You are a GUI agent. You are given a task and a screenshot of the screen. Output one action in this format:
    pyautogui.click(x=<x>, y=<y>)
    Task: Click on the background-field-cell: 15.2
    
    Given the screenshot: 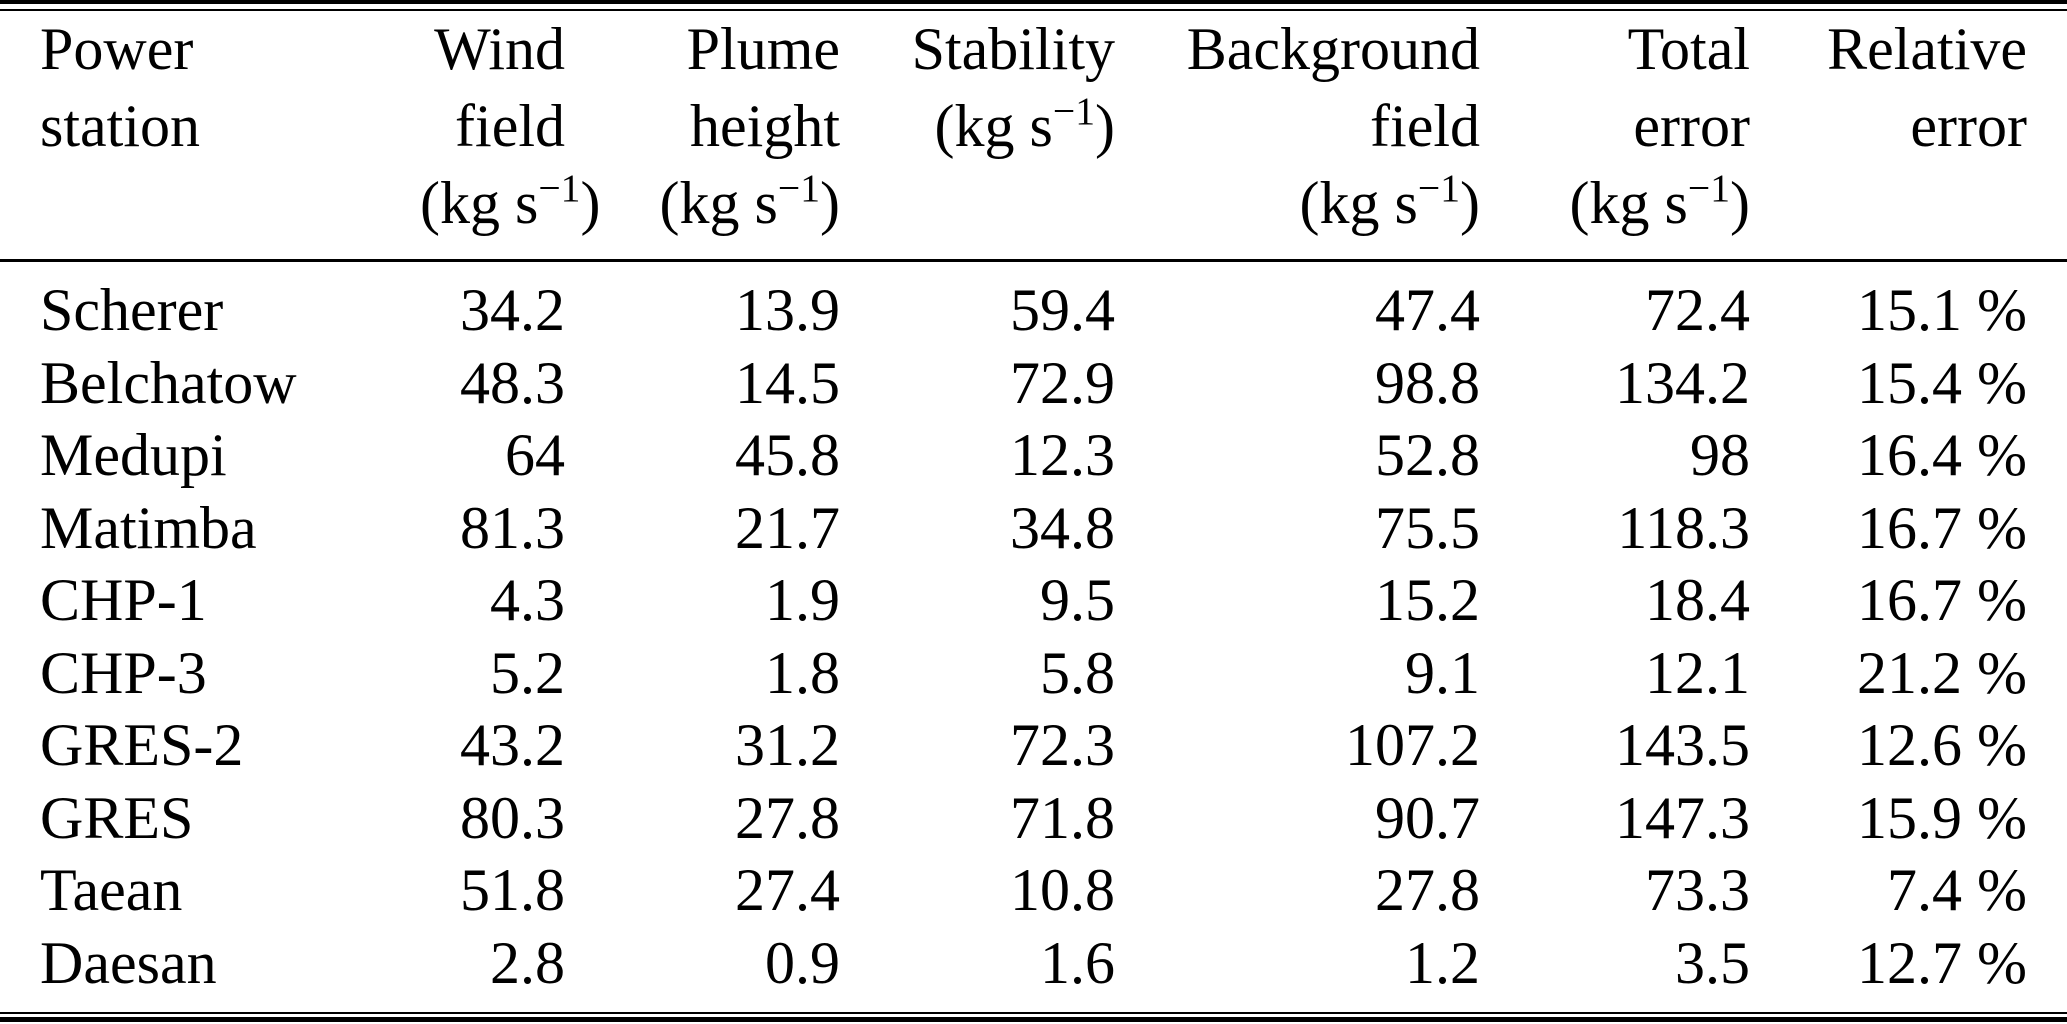 What is the action you would take?
    pyautogui.click(x=1427, y=600)
    